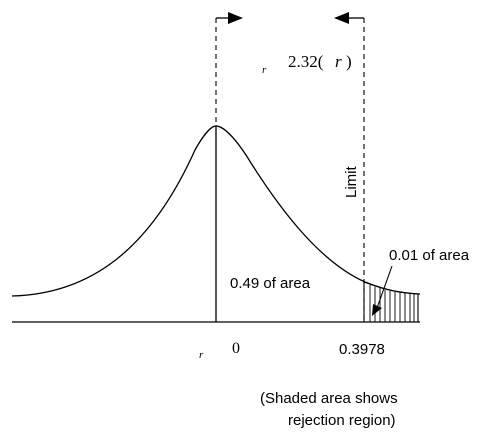 The width and height of the screenshot is (498, 435). Describe the element at coordinates (362, 349) in the screenshot. I see `axis-limit-value: 0.3978` at that location.